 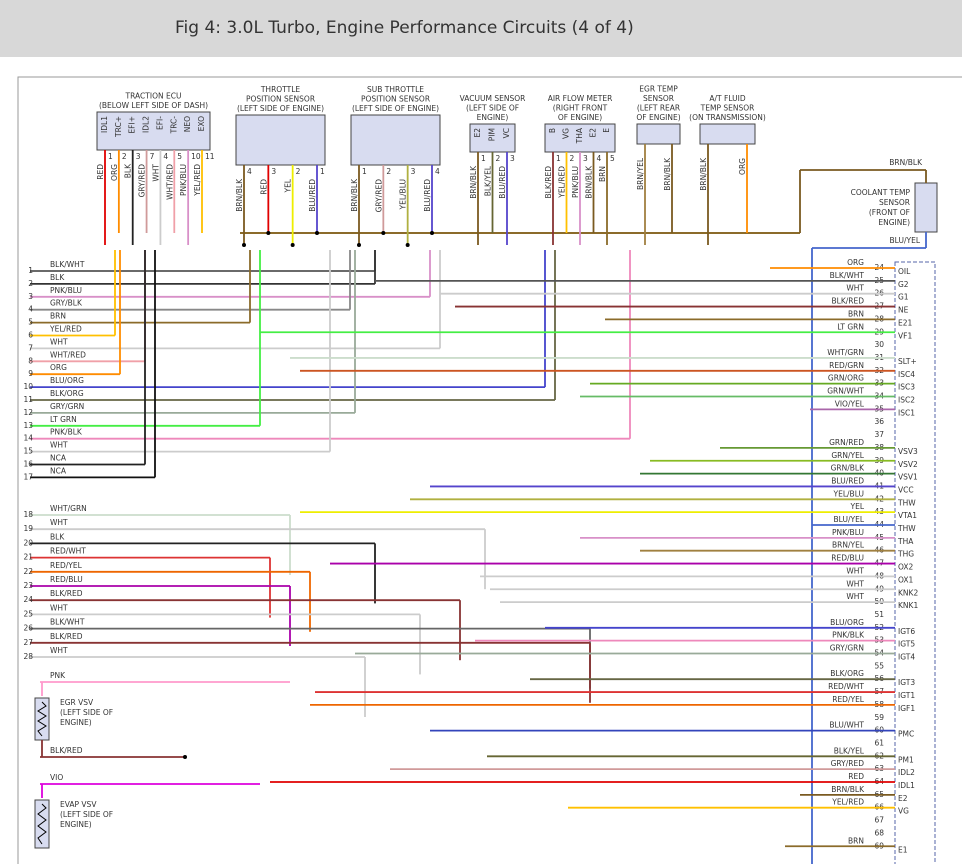 I want to click on pin-name: VG, so click(x=566, y=133).